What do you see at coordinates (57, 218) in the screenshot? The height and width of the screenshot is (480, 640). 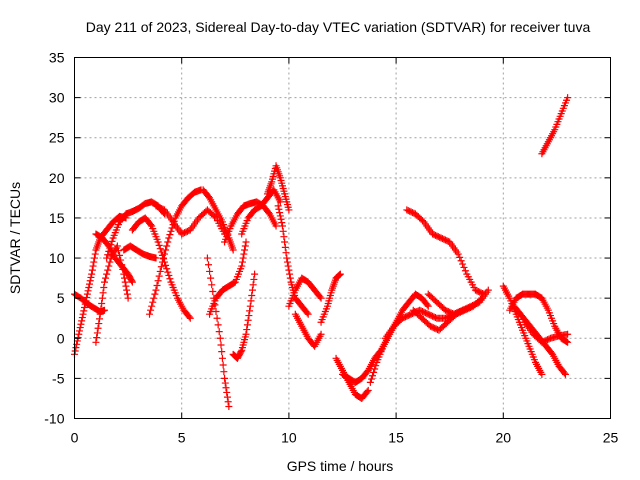 I see `y-tick-label: 15` at bounding box center [57, 218].